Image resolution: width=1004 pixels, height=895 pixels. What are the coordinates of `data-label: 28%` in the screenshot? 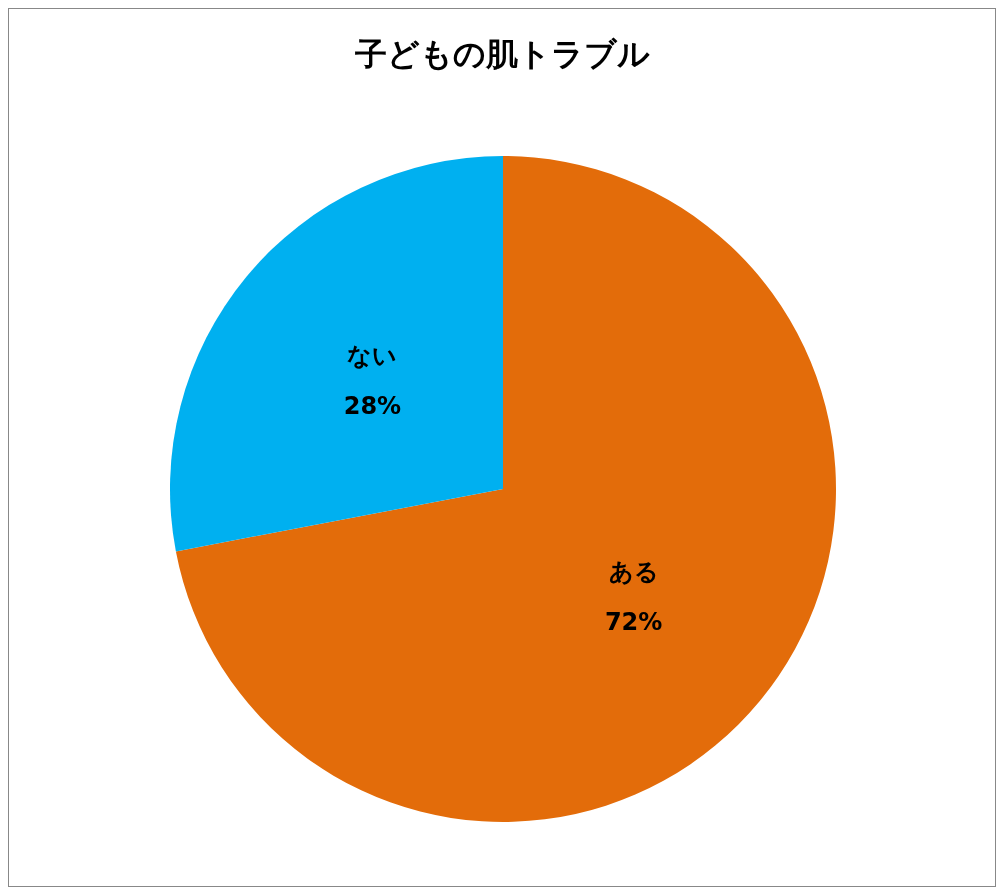 It's located at (372, 405).